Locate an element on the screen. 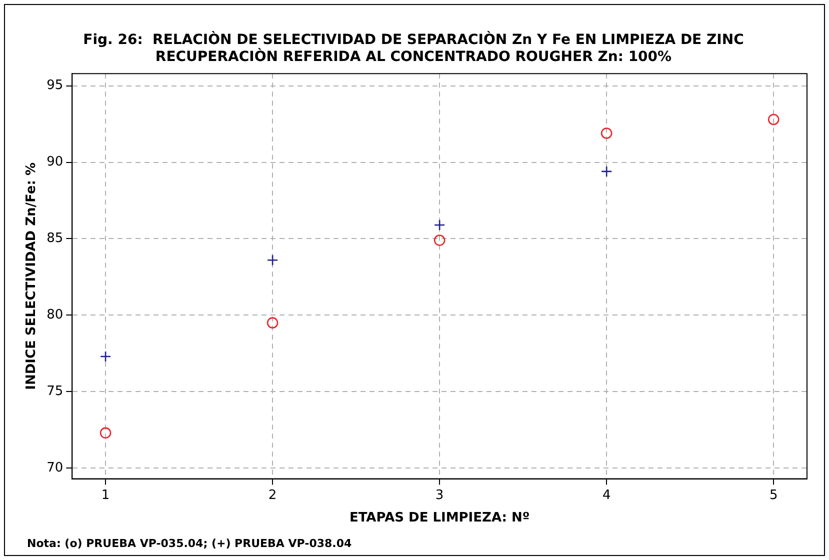 The image size is (829, 560). x-tick-label: 5 is located at coordinates (773, 495).